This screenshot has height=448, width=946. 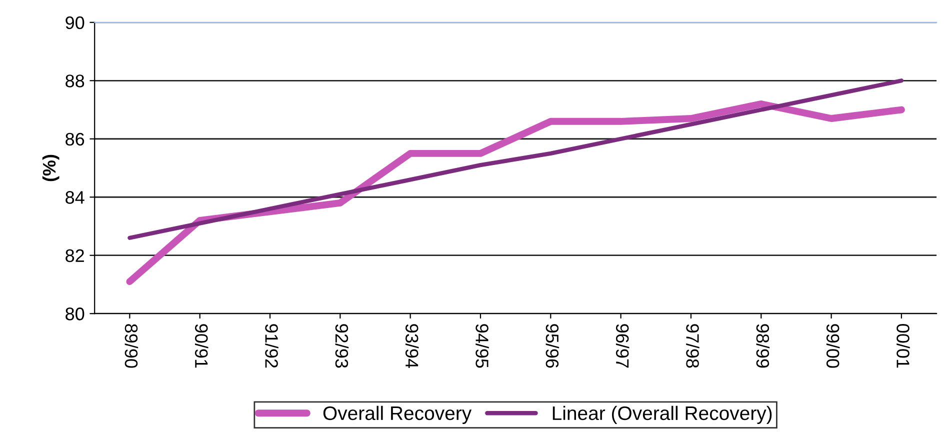 What do you see at coordinates (903, 346) in the screenshot?
I see `x-tick-label: 00/01` at bounding box center [903, 346].